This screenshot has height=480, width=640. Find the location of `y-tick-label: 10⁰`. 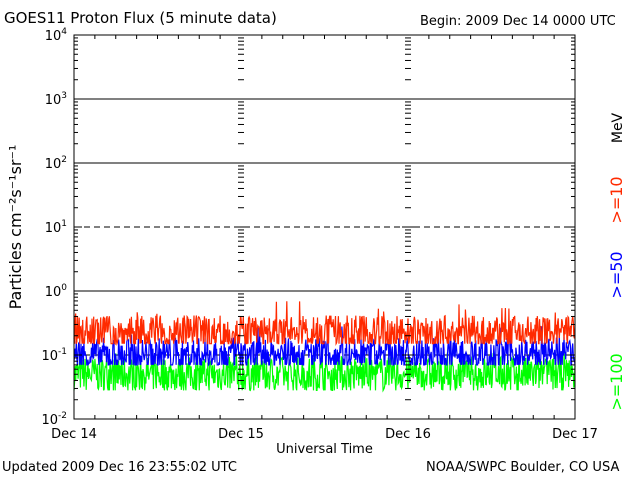

y-tick-label: 10⁰ is located at coordinates (56, 291).